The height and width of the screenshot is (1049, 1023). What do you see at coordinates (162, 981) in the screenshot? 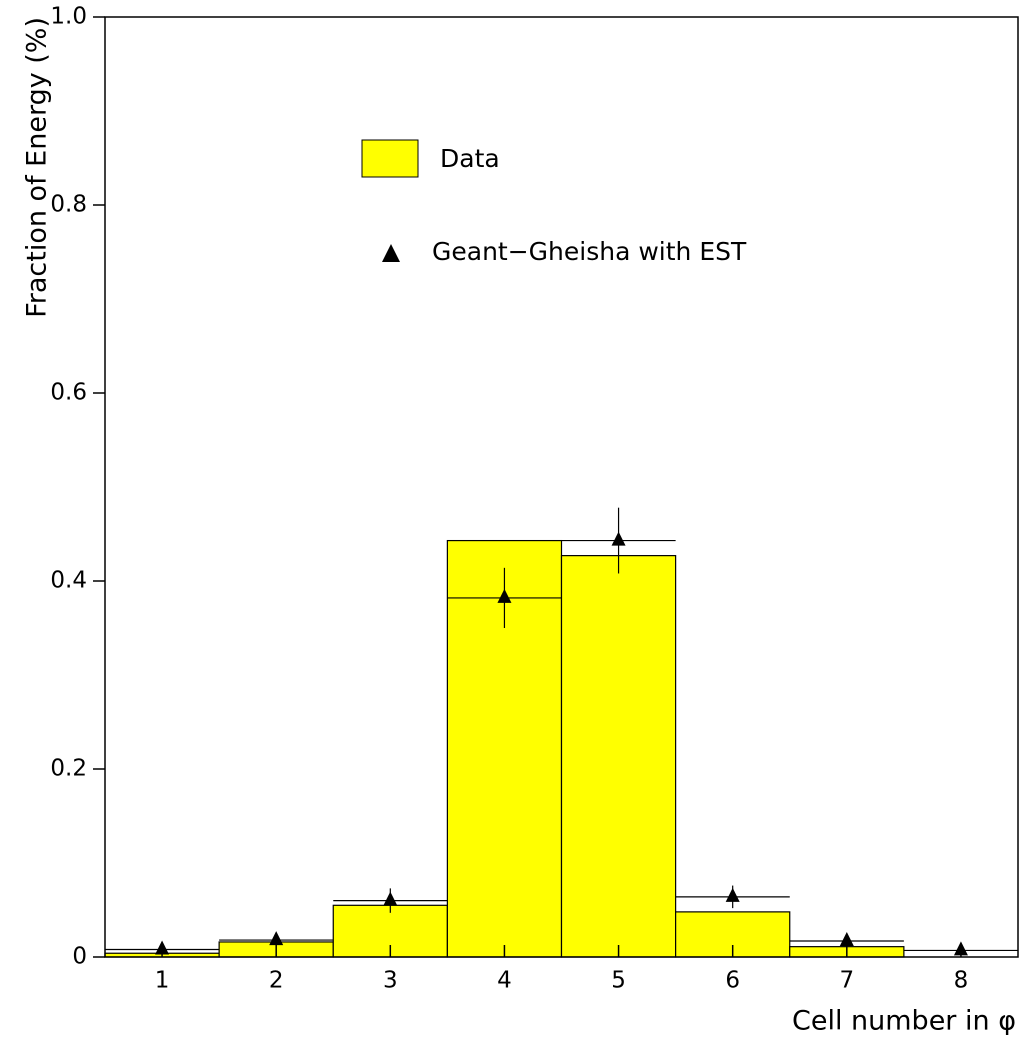
I see `x-tick-label: 1` at bounding box center [162, 981].